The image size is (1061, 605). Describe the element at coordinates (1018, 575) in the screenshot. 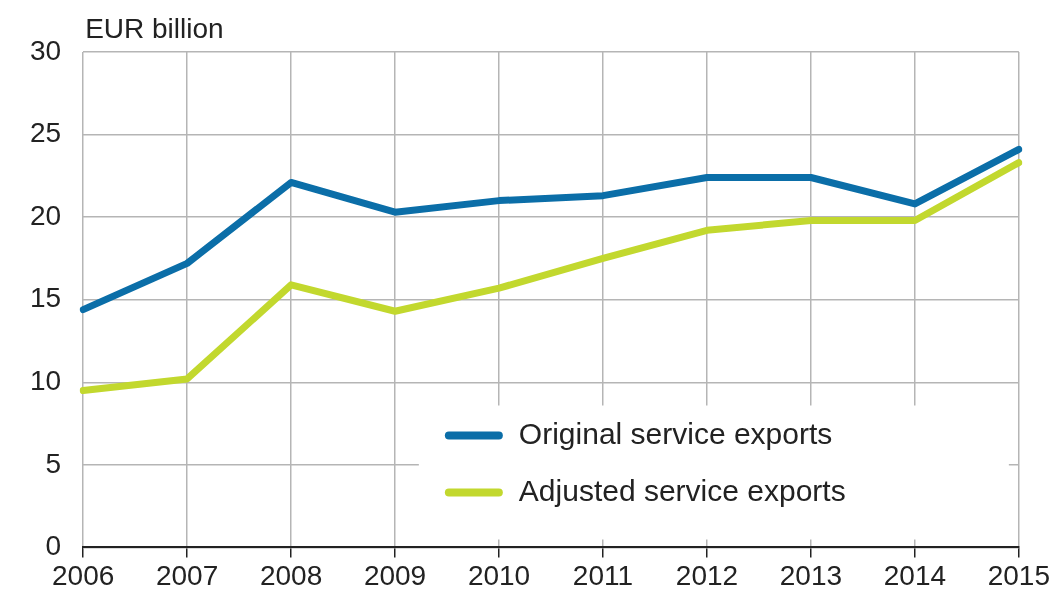

I see `x-tick-label: 2015` at that location.